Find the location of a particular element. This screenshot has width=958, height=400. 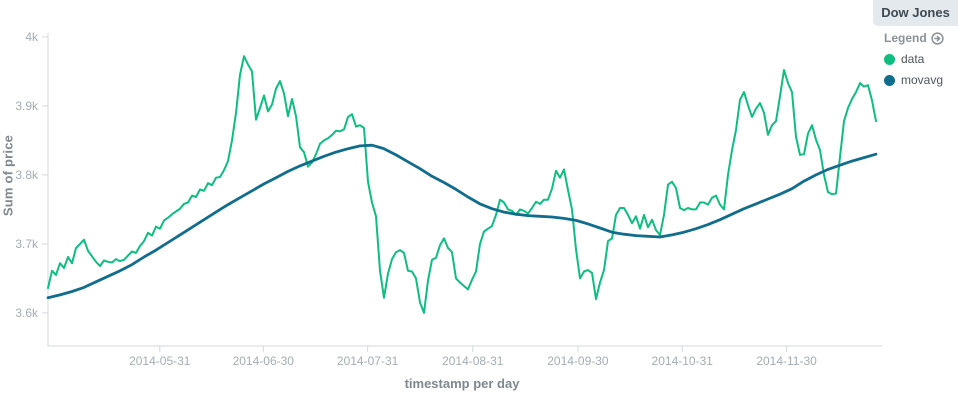

x-tick-label: 2014-05-31 is located at coordinates (160, 361).